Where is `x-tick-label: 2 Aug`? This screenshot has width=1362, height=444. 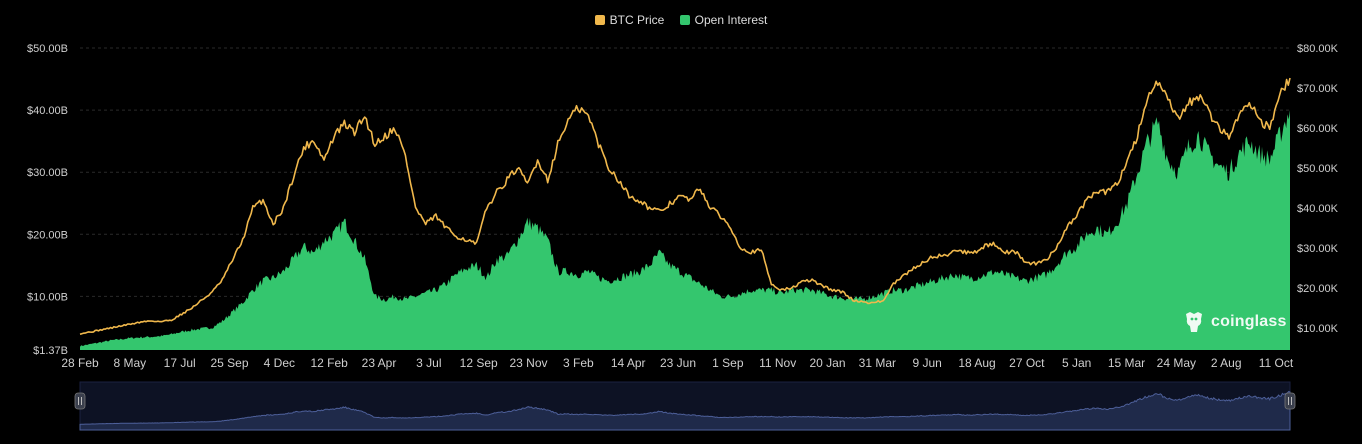
x-tick-label: 2 Aug is located at coordinates (1226, 363).